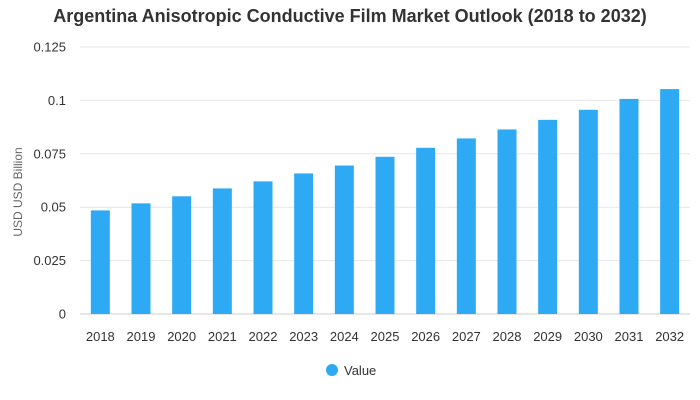 The image size is (700, 400). Describe the element at coordinates (360, 370) in the screenshot. I see `legend-label: Value` at that location.